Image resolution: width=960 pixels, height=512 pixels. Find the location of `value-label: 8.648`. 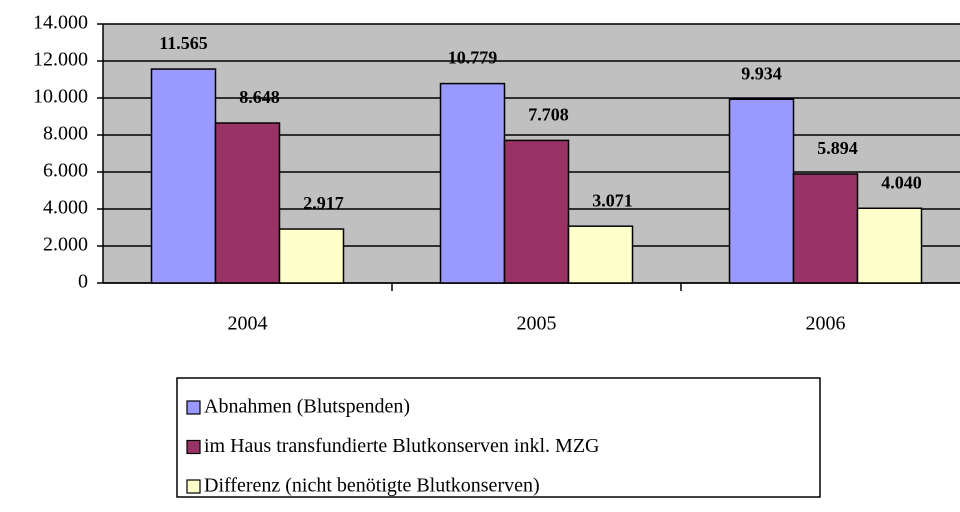

value-label: 8.648 is located at coordinates (259, 97).